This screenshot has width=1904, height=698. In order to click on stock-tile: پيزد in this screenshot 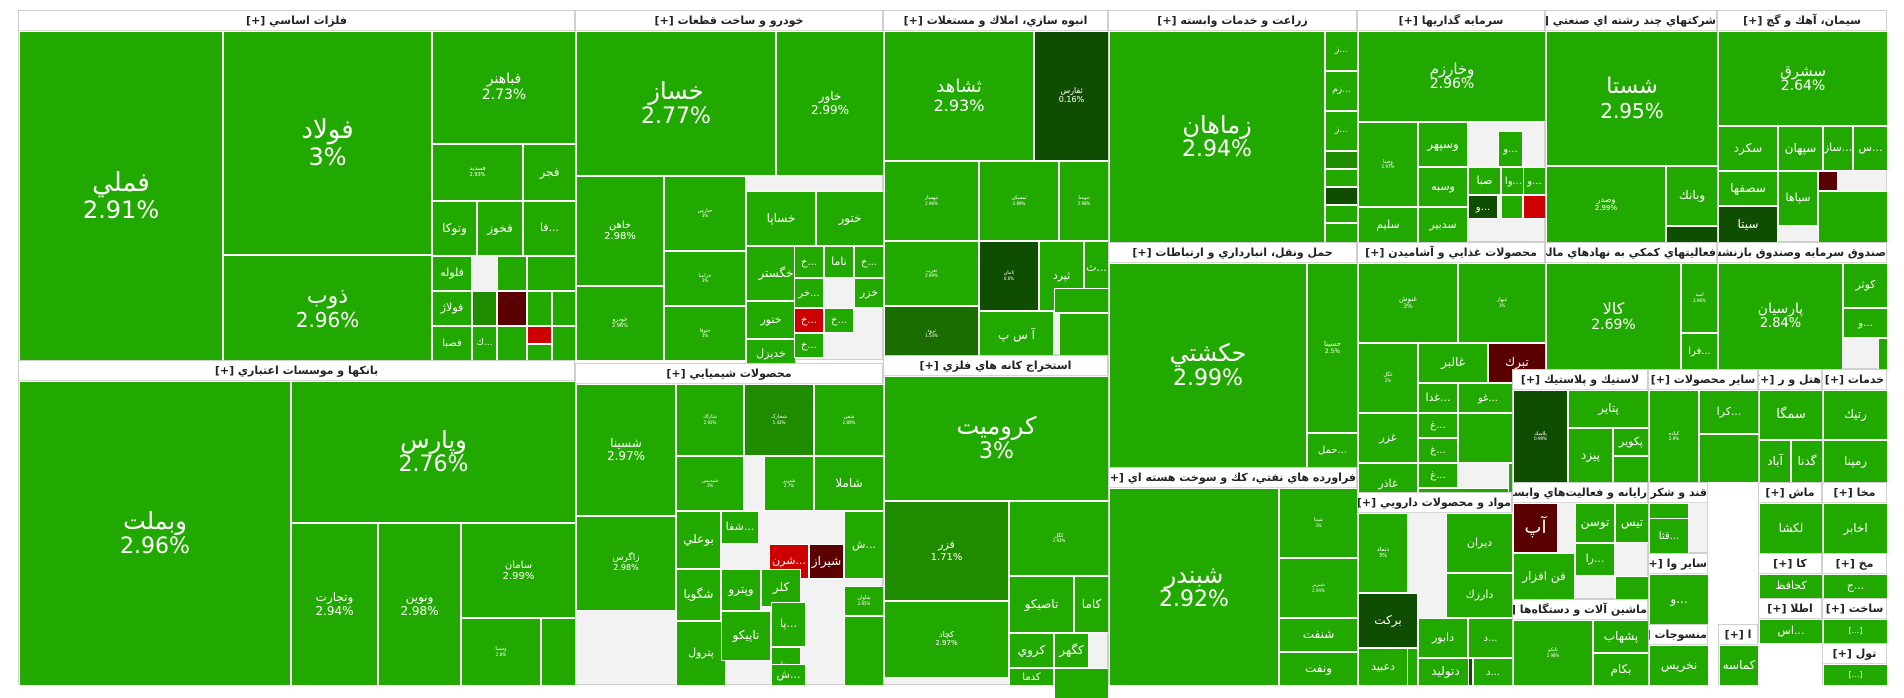, I will do `click(1590, 455)`.